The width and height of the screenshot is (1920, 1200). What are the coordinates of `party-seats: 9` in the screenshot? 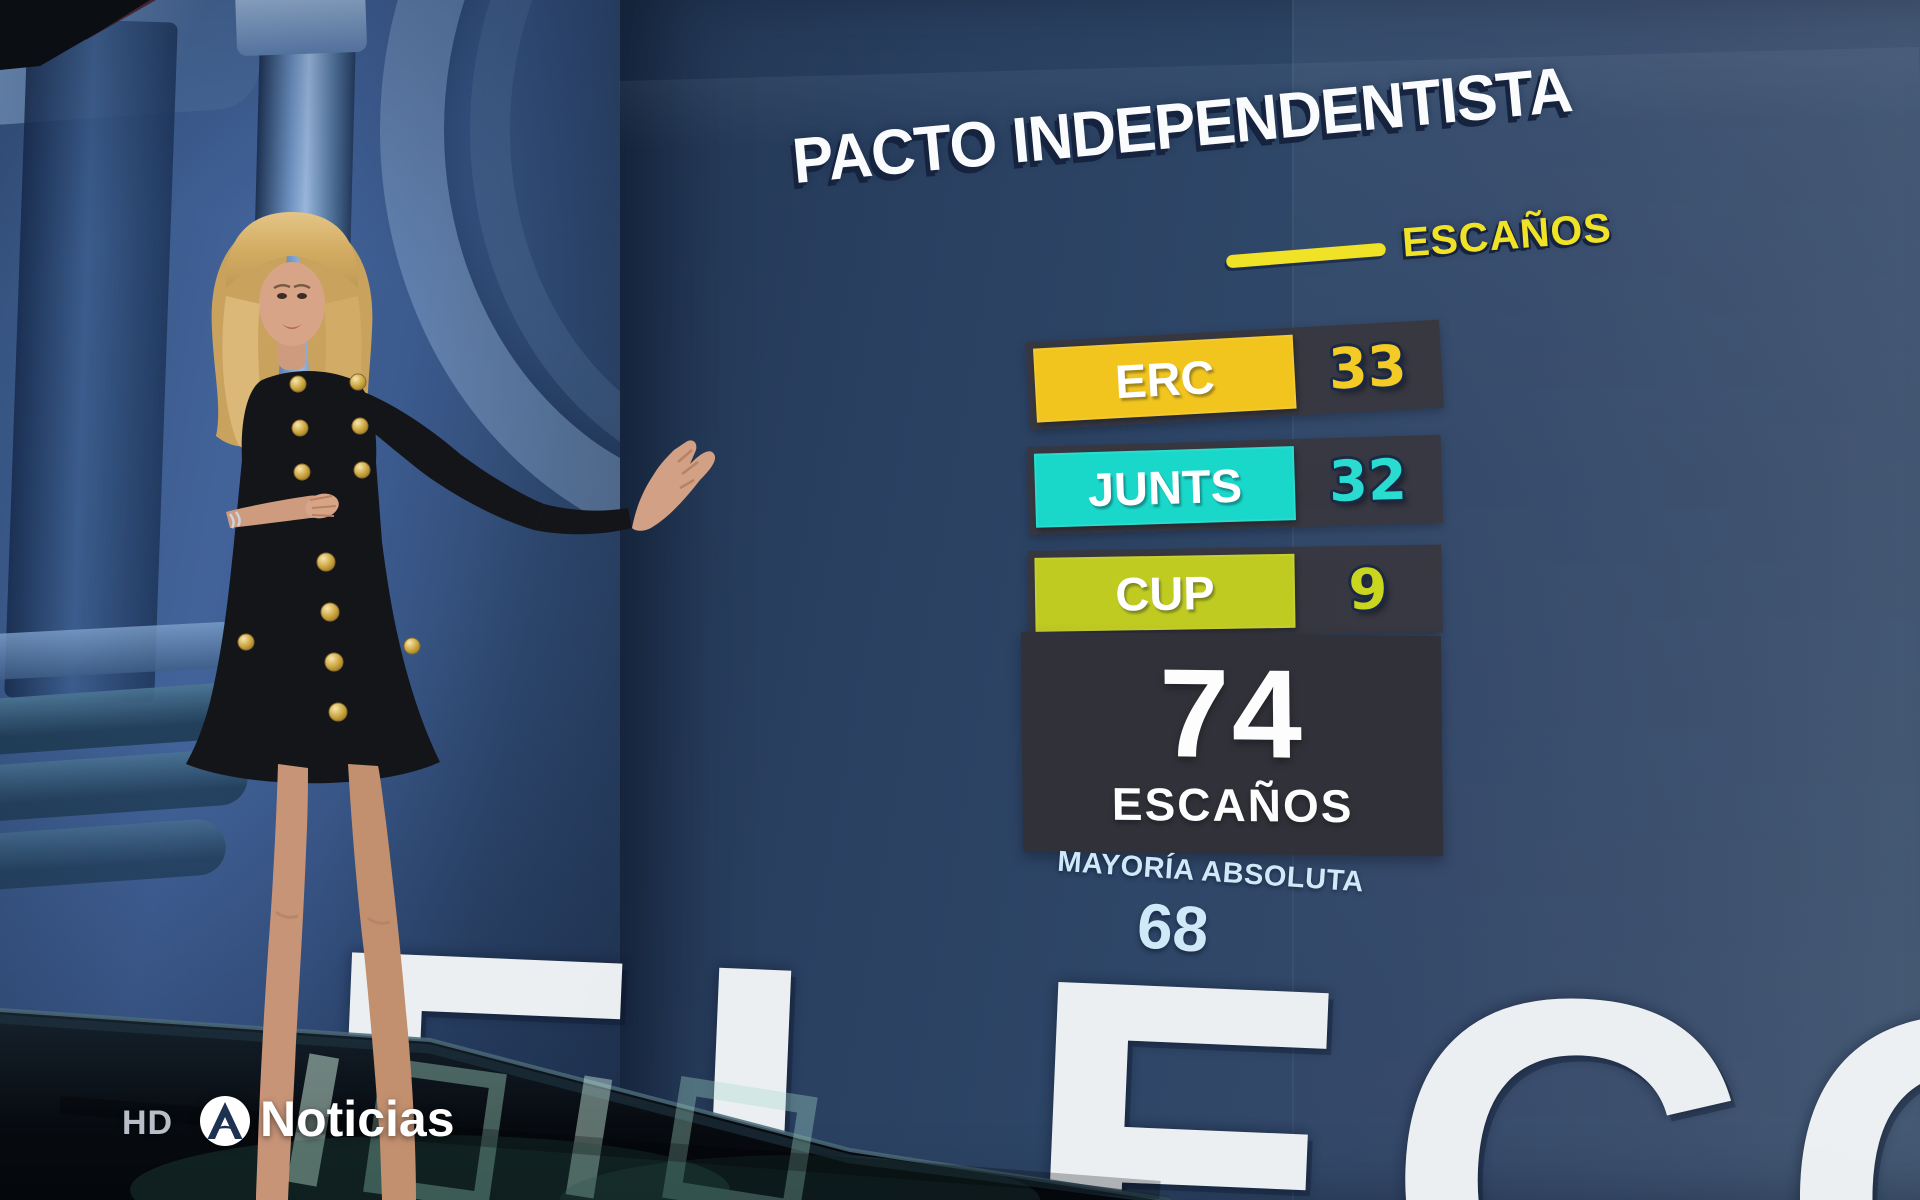 It's located at (1367, 589).